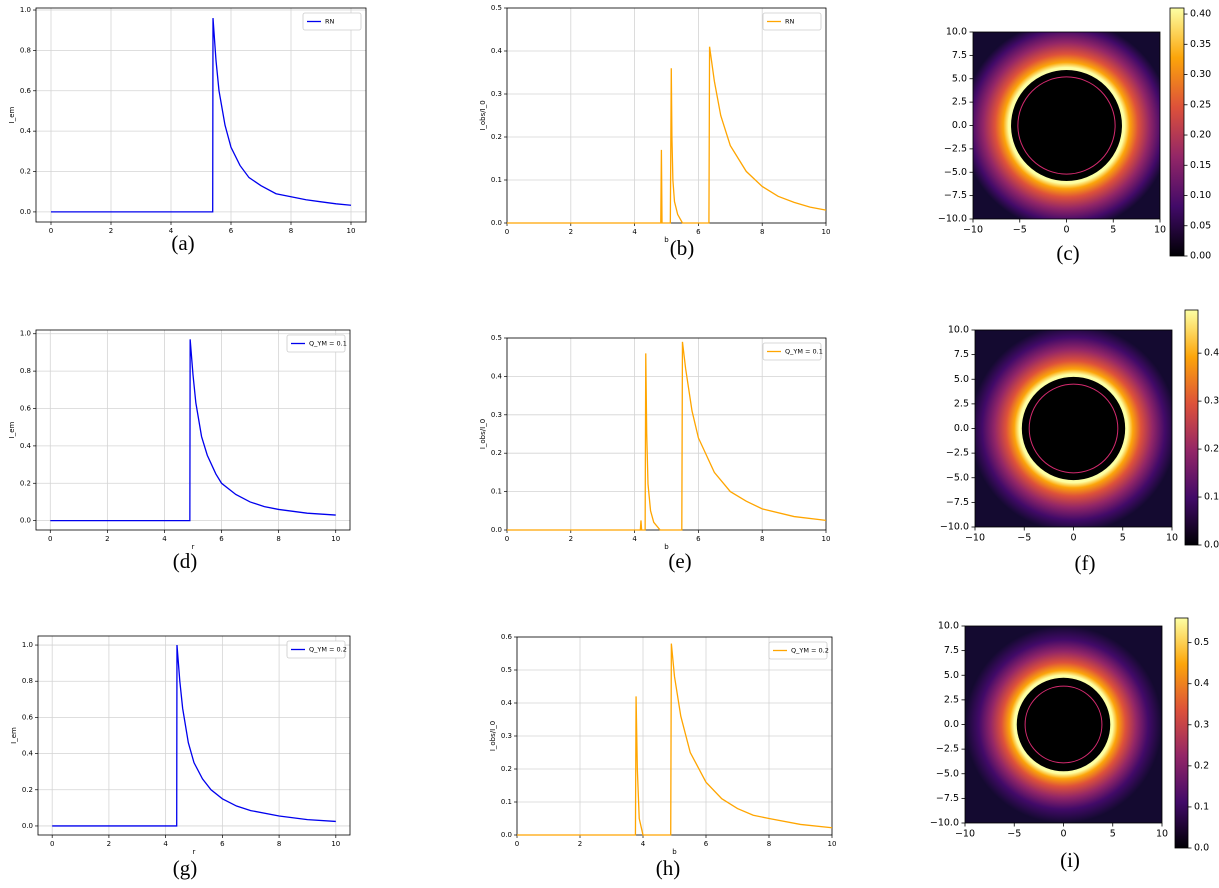 This screenshot has height=888, width=1219. What do you see at coordinates (1201, 848) in the screenshot?
I see `colorbar-tick-label: 0.0` at bounding box center [1201, 848].